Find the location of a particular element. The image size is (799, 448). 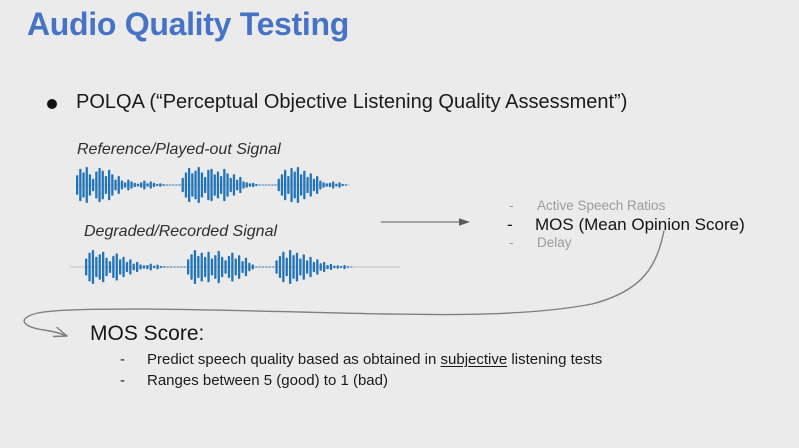

output-item-delay: - Delay is located at coordinates (540, 242).